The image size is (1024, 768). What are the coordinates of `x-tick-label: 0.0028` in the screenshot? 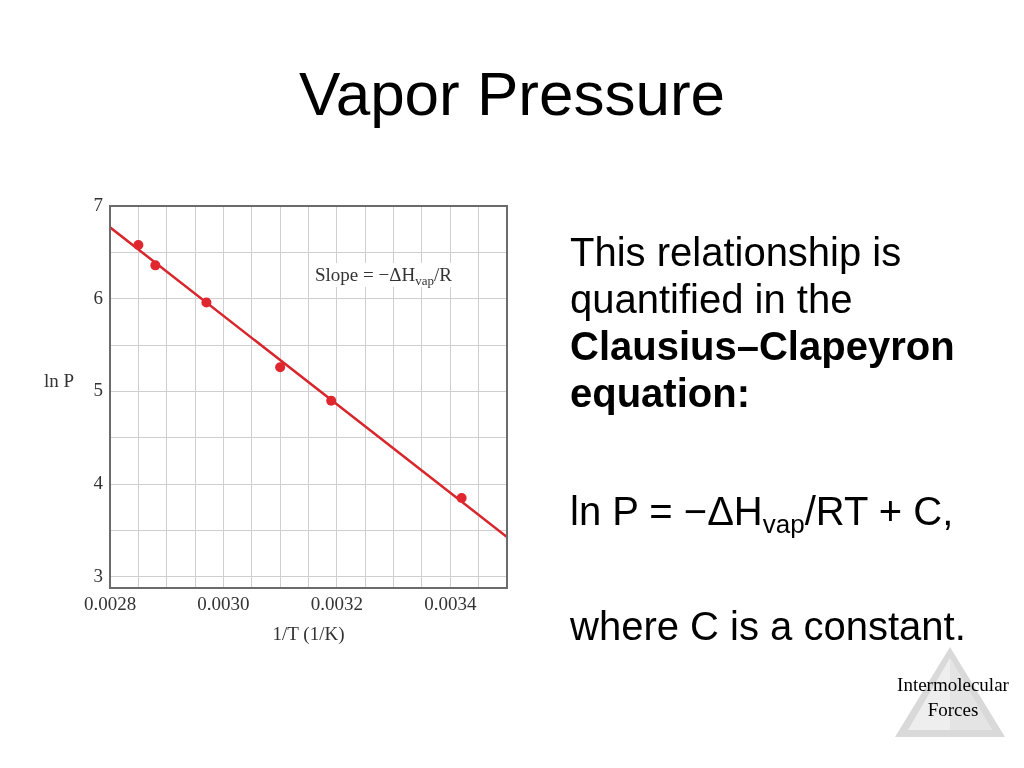 It's located at (110, 604).